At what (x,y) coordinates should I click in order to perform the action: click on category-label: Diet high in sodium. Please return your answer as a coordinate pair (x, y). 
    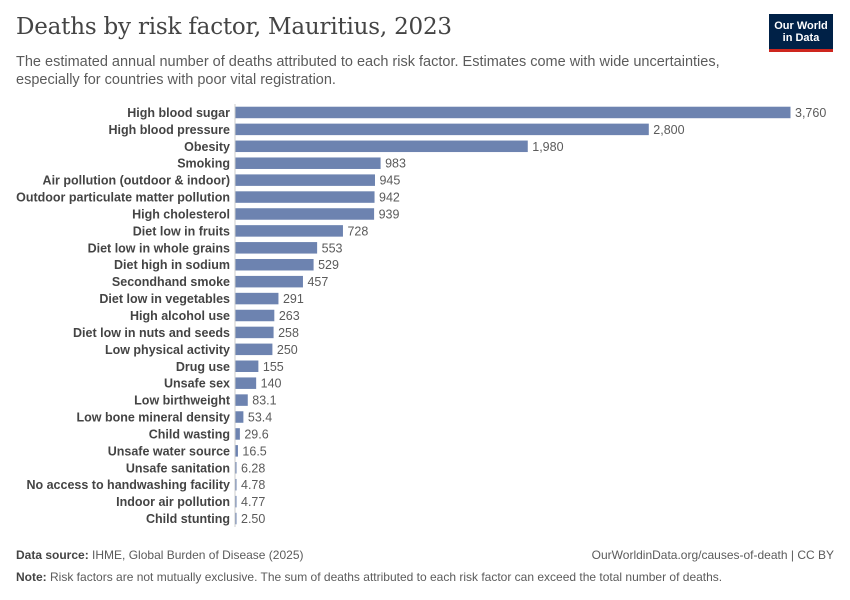
    Looking at the image, I should click on (172, 265).